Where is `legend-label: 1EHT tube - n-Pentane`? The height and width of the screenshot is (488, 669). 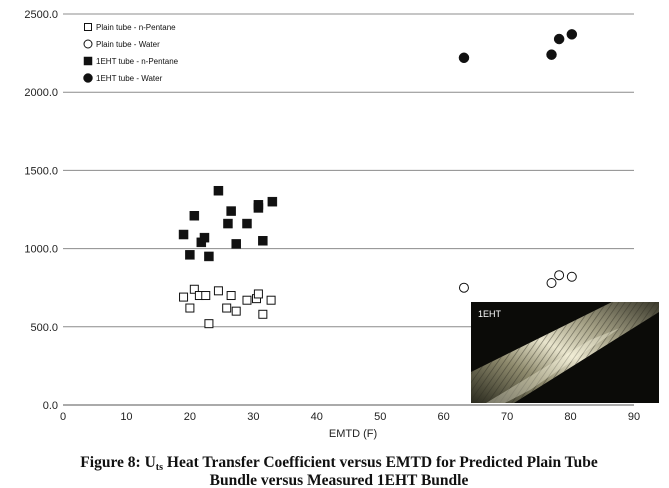
legend-label: 1EHT tube - n-Pentane is located at coordinates (137, 61).